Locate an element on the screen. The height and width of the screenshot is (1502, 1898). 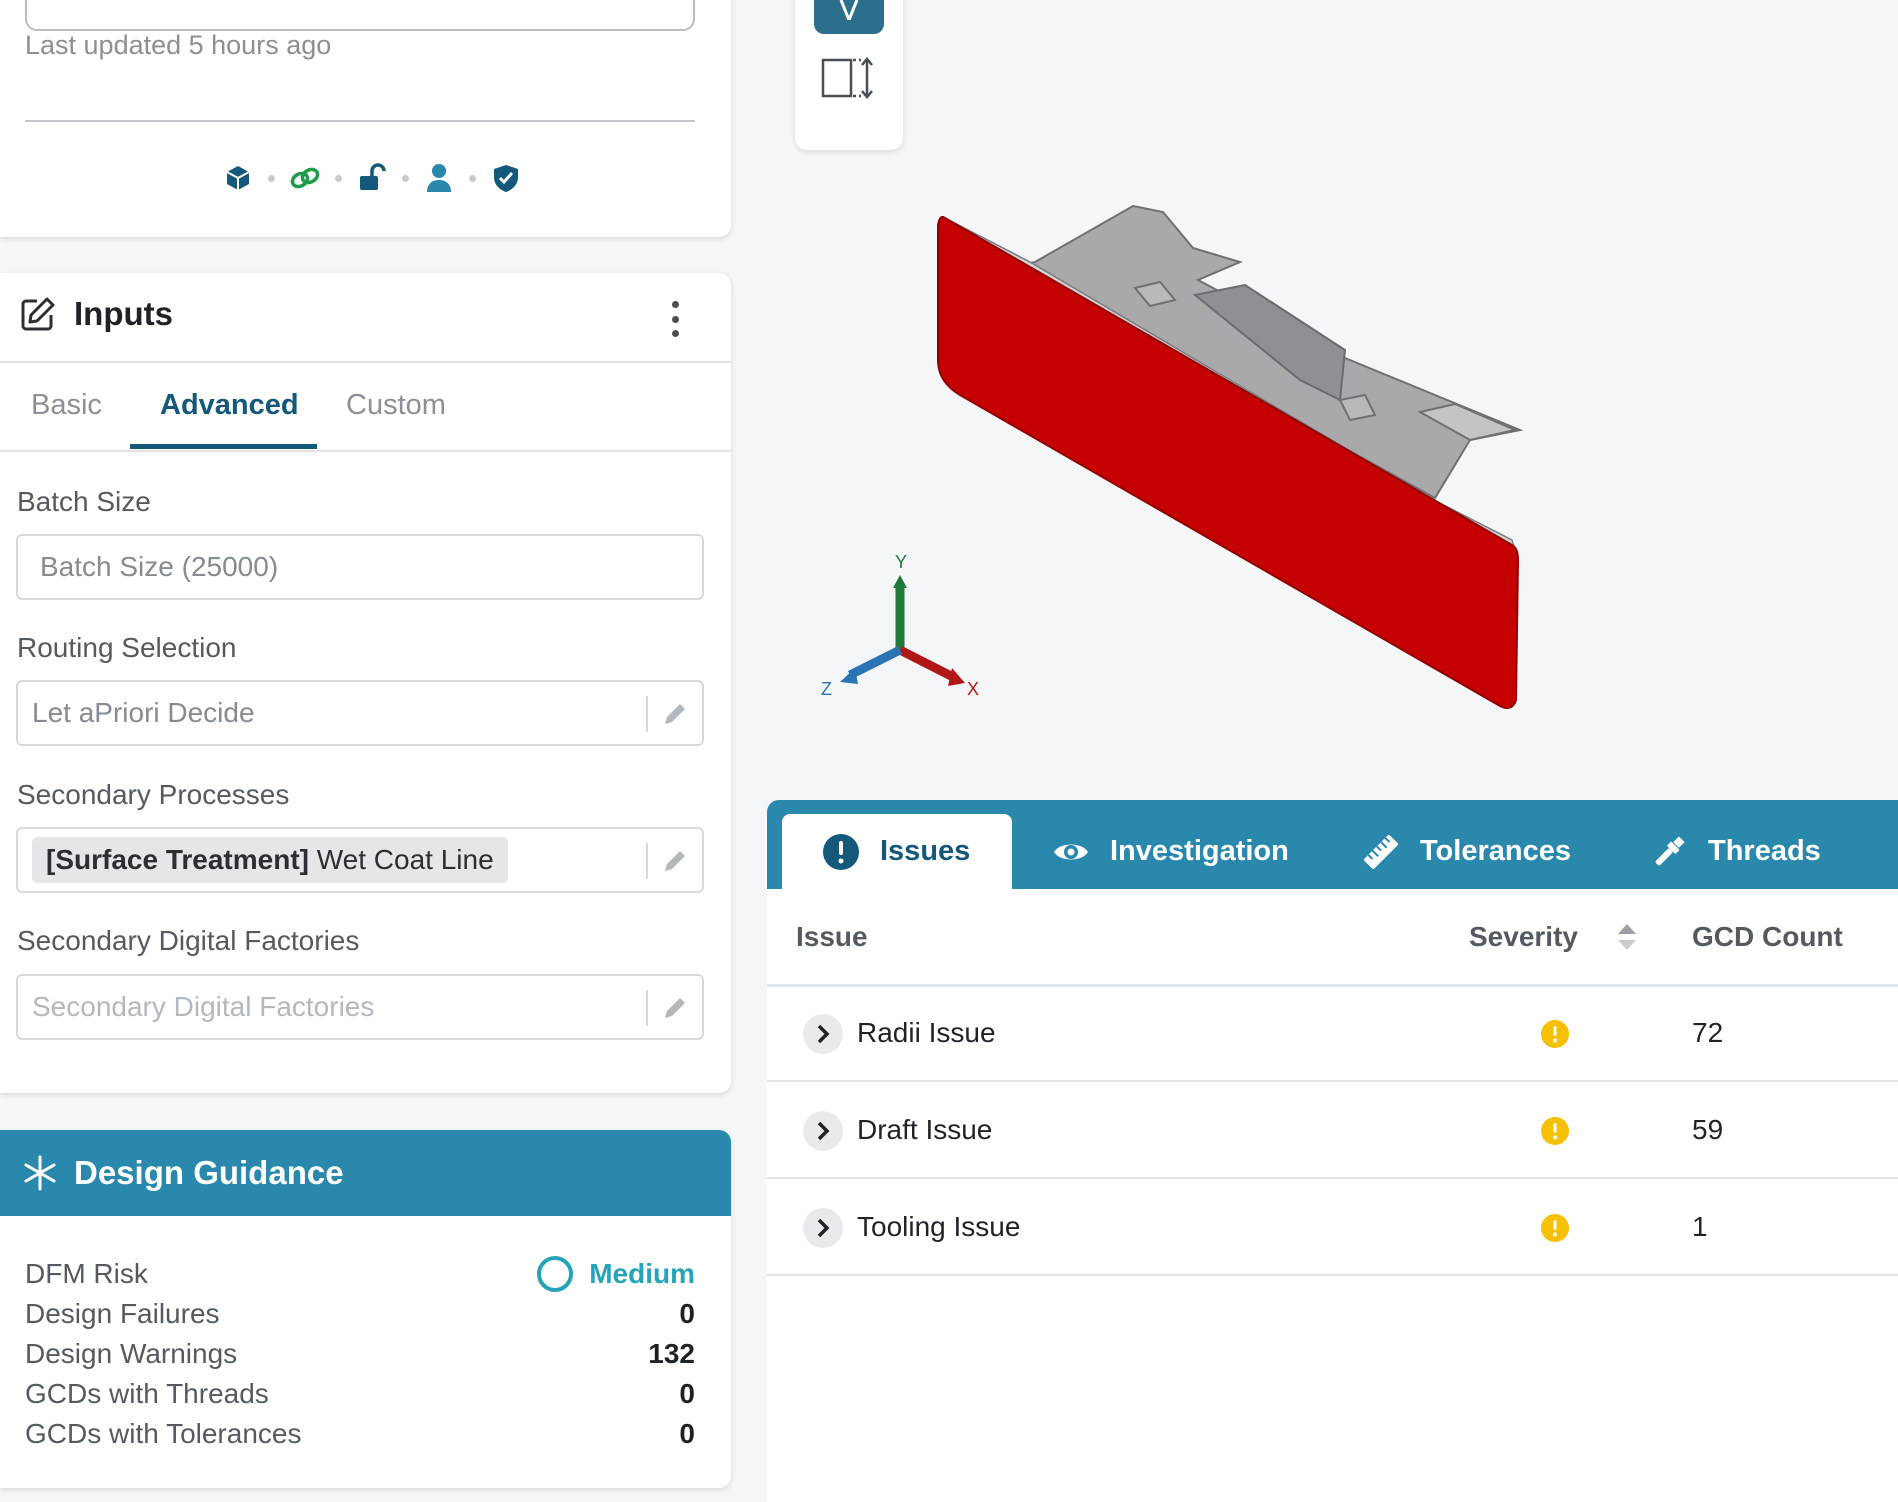
tab-advanced: Advanced is located at coordinates (229, 405).